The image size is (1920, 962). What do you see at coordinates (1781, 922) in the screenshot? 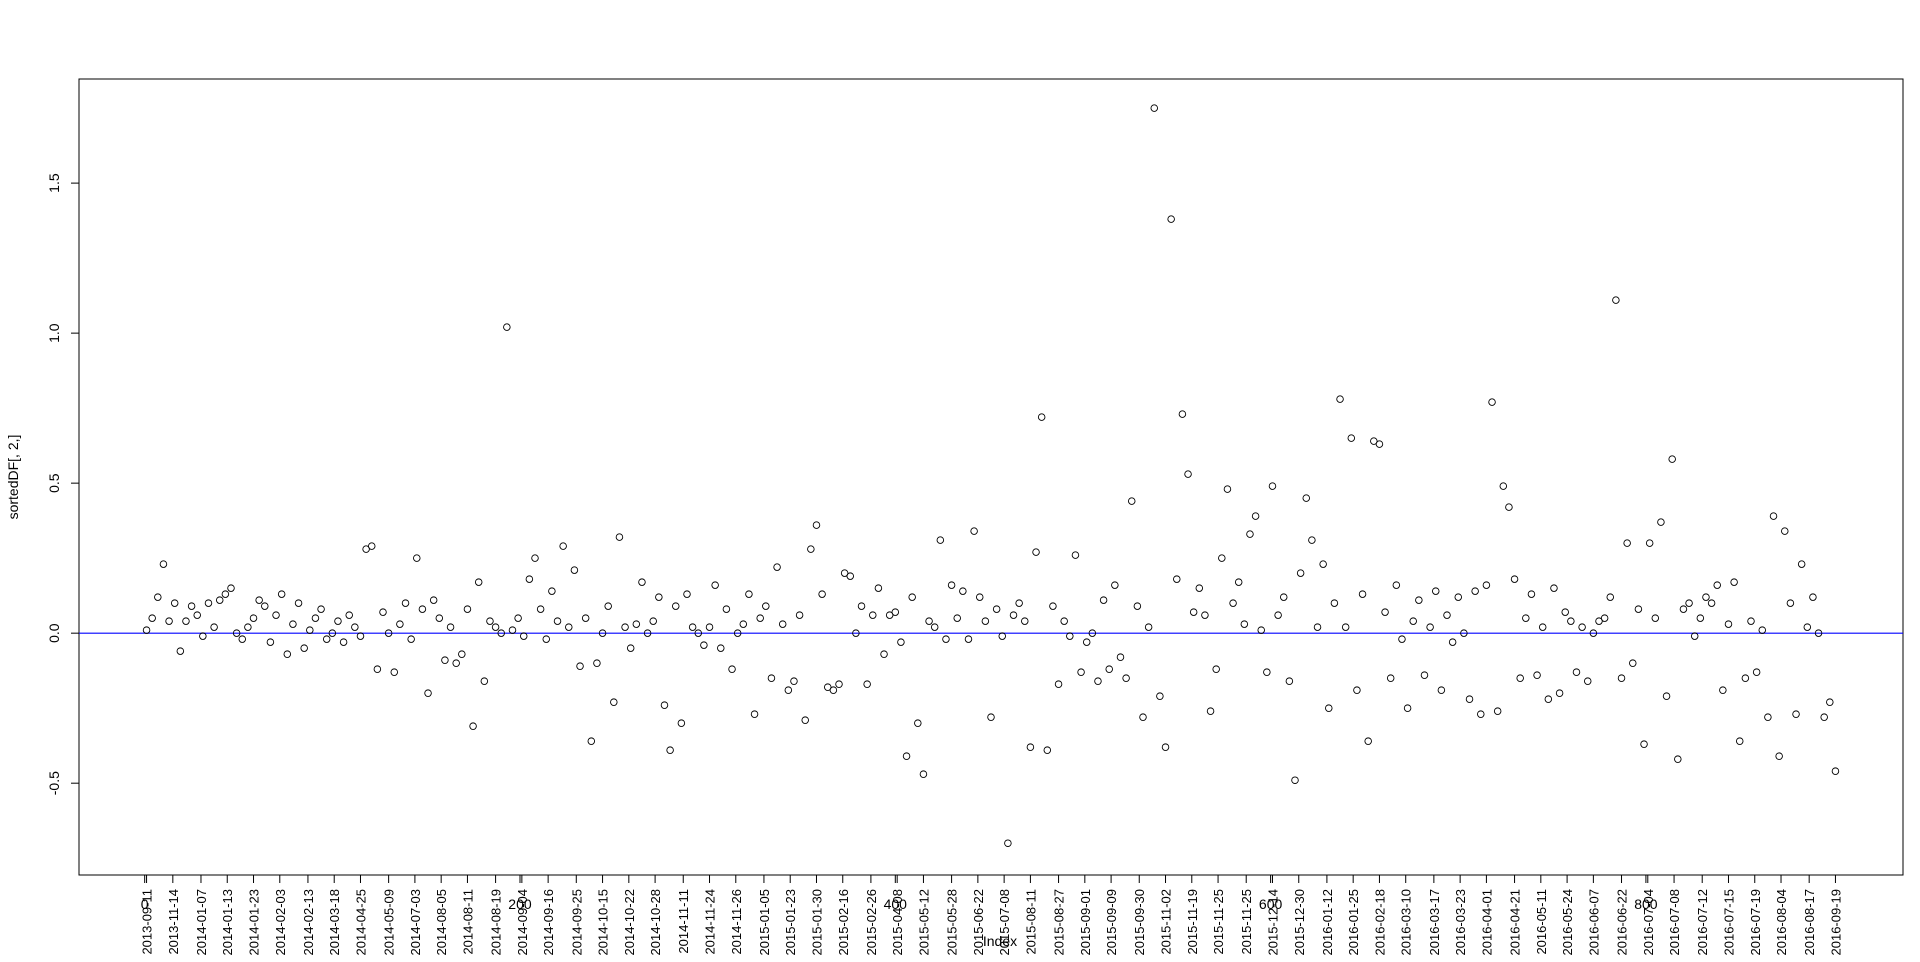
I see `date-tick-label: 2016-08-04` at bounding box center [1781, 922].